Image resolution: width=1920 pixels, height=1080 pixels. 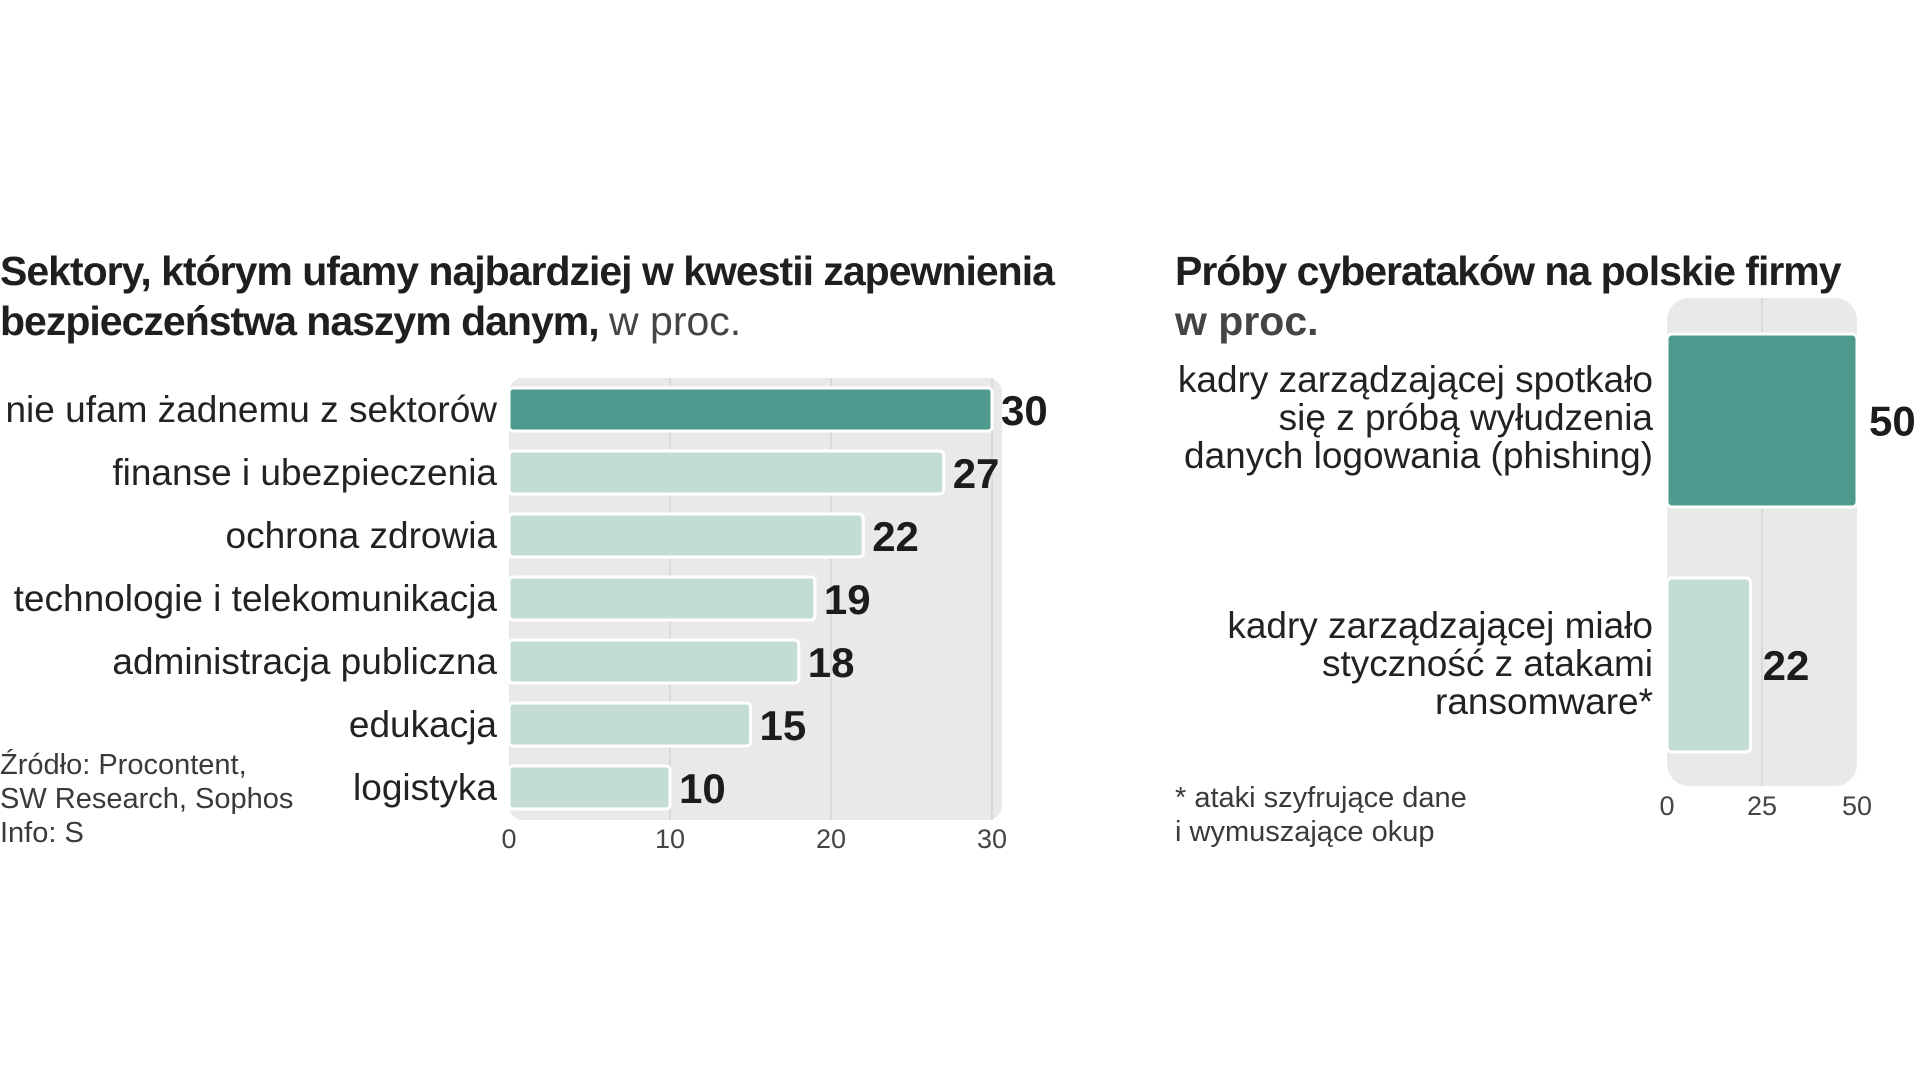 I want to click on right-chart-value-label: 50, so click(x=1892, y=421).